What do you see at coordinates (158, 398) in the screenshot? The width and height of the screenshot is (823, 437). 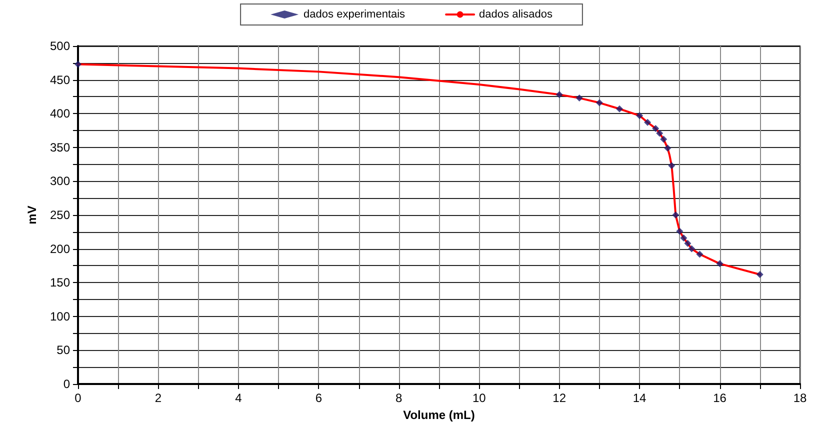 I see `x-tick-label: 2` at bounding box center [158, 398].